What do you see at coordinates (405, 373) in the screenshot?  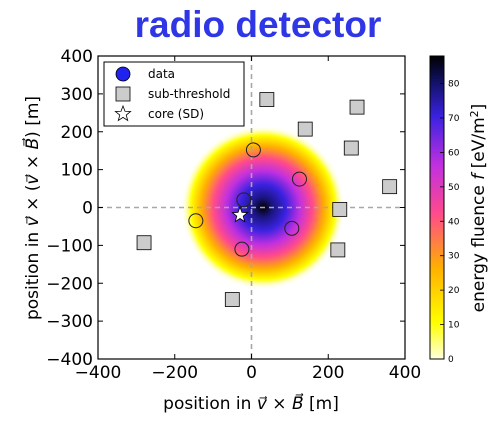 I see `x-tick-label: 400` at bounding box center [405, 373].